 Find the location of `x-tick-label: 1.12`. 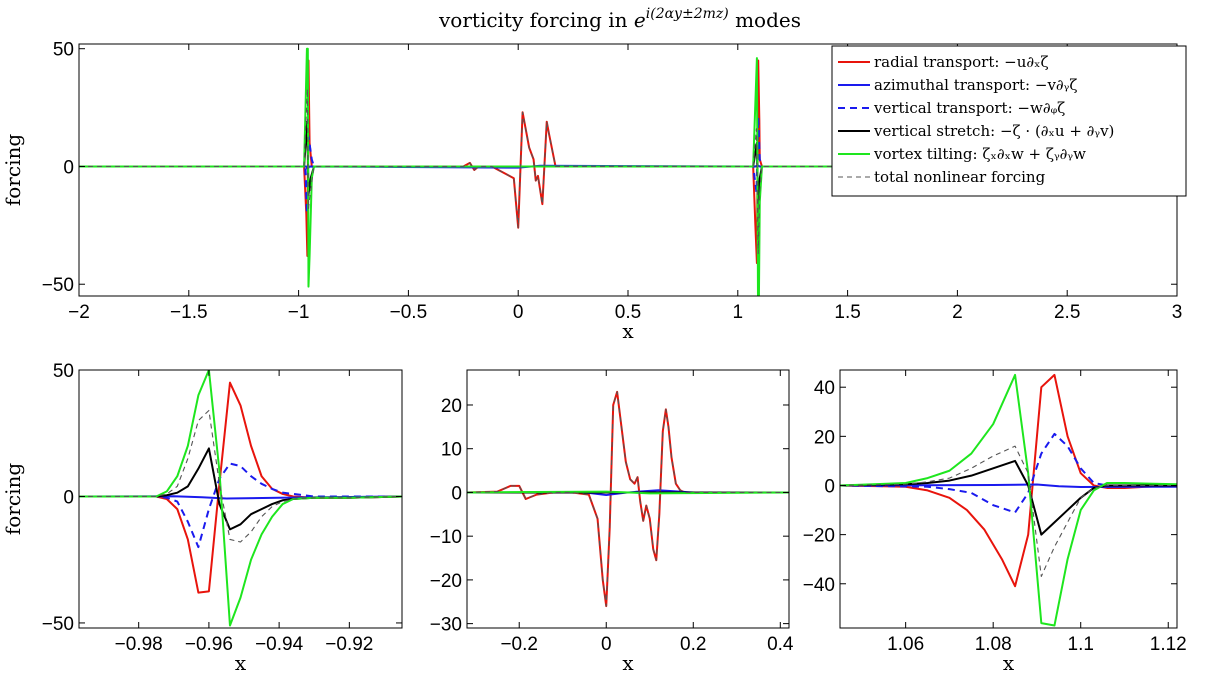

x-tick-label: 1.12 is located at coordinates (1168, 644).